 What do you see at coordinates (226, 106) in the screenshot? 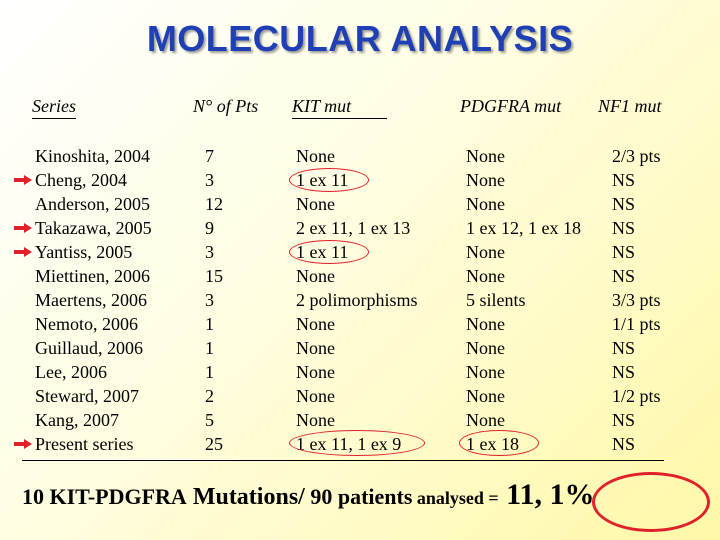
I see `header-pts: N° of Pts` at bounding box center [226, 106].